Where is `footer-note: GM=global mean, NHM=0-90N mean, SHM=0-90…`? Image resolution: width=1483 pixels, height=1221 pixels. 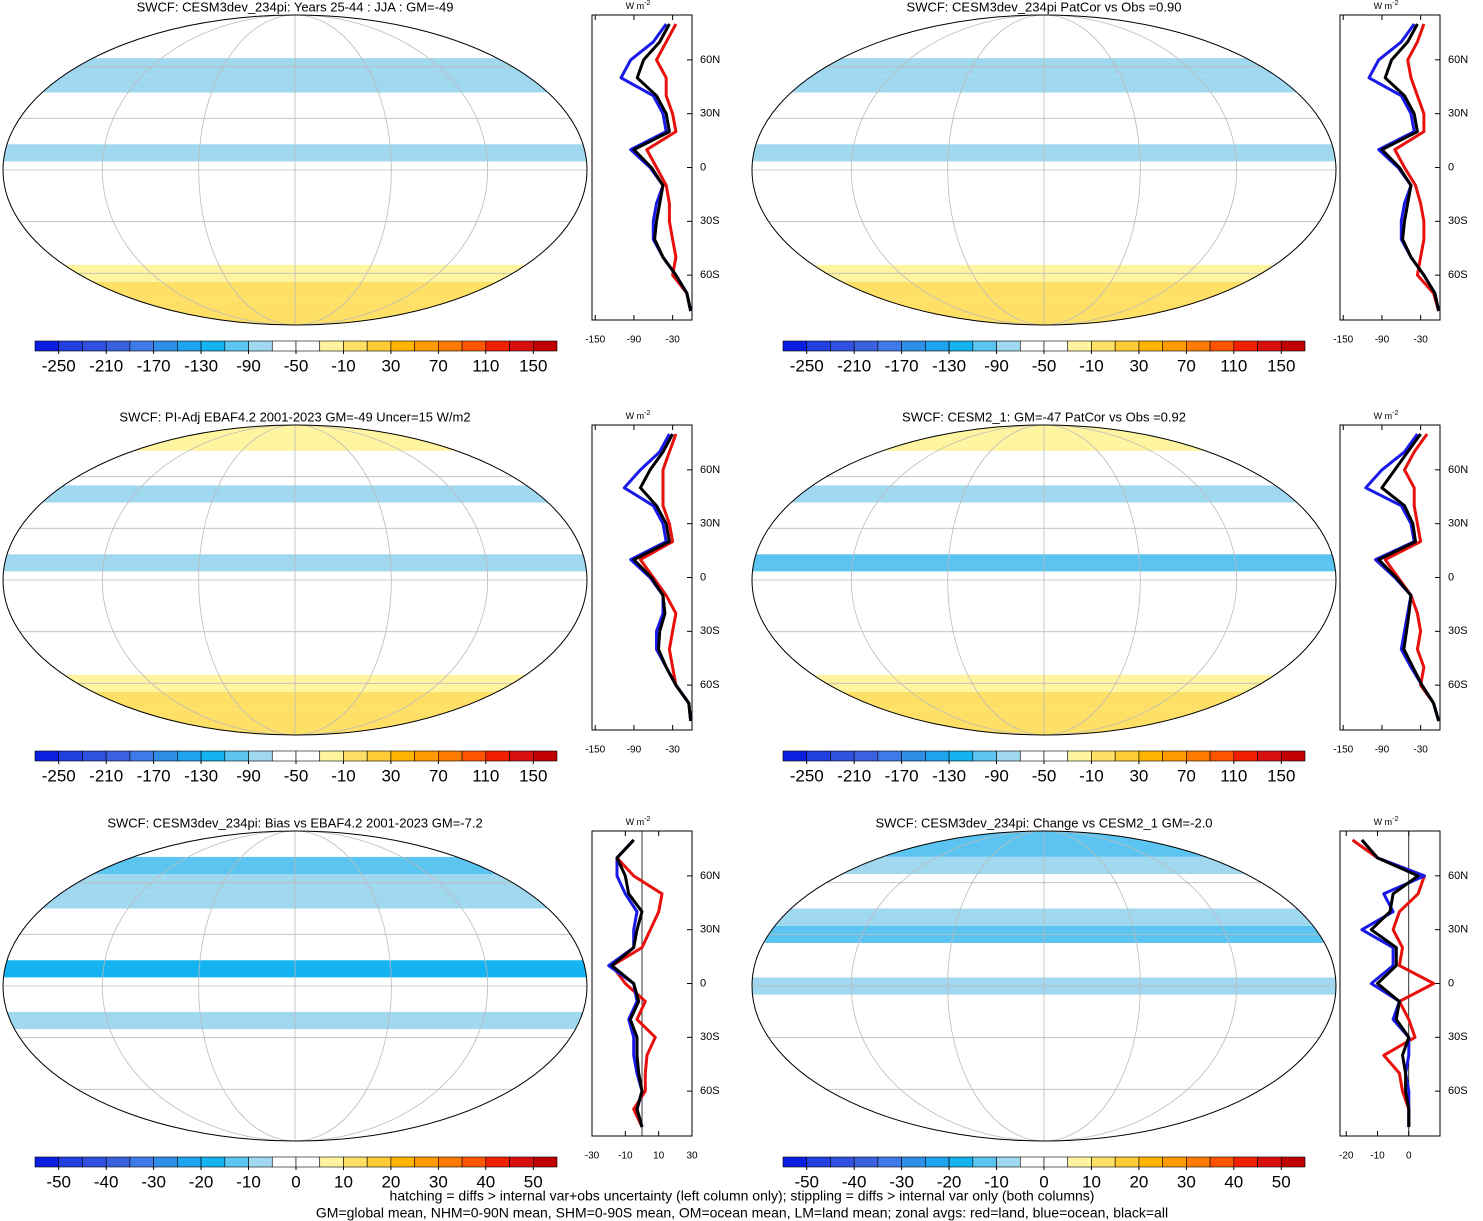 footer-note: GM=global mean, NHM=0-90N mean, SHM=0-90… is located at coordinates (742, 1213).